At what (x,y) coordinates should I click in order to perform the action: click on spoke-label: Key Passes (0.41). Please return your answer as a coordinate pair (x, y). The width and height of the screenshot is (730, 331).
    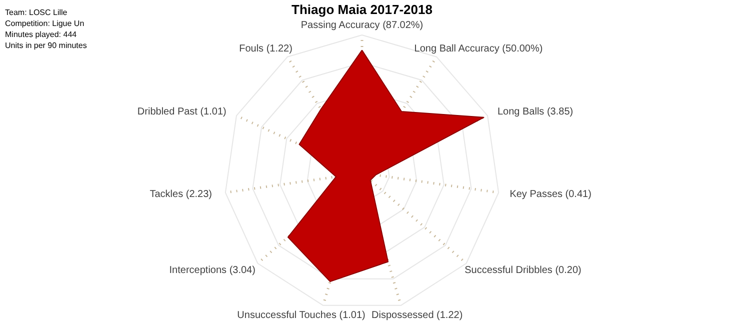
    Looking at the image, I should click on (551, 194).